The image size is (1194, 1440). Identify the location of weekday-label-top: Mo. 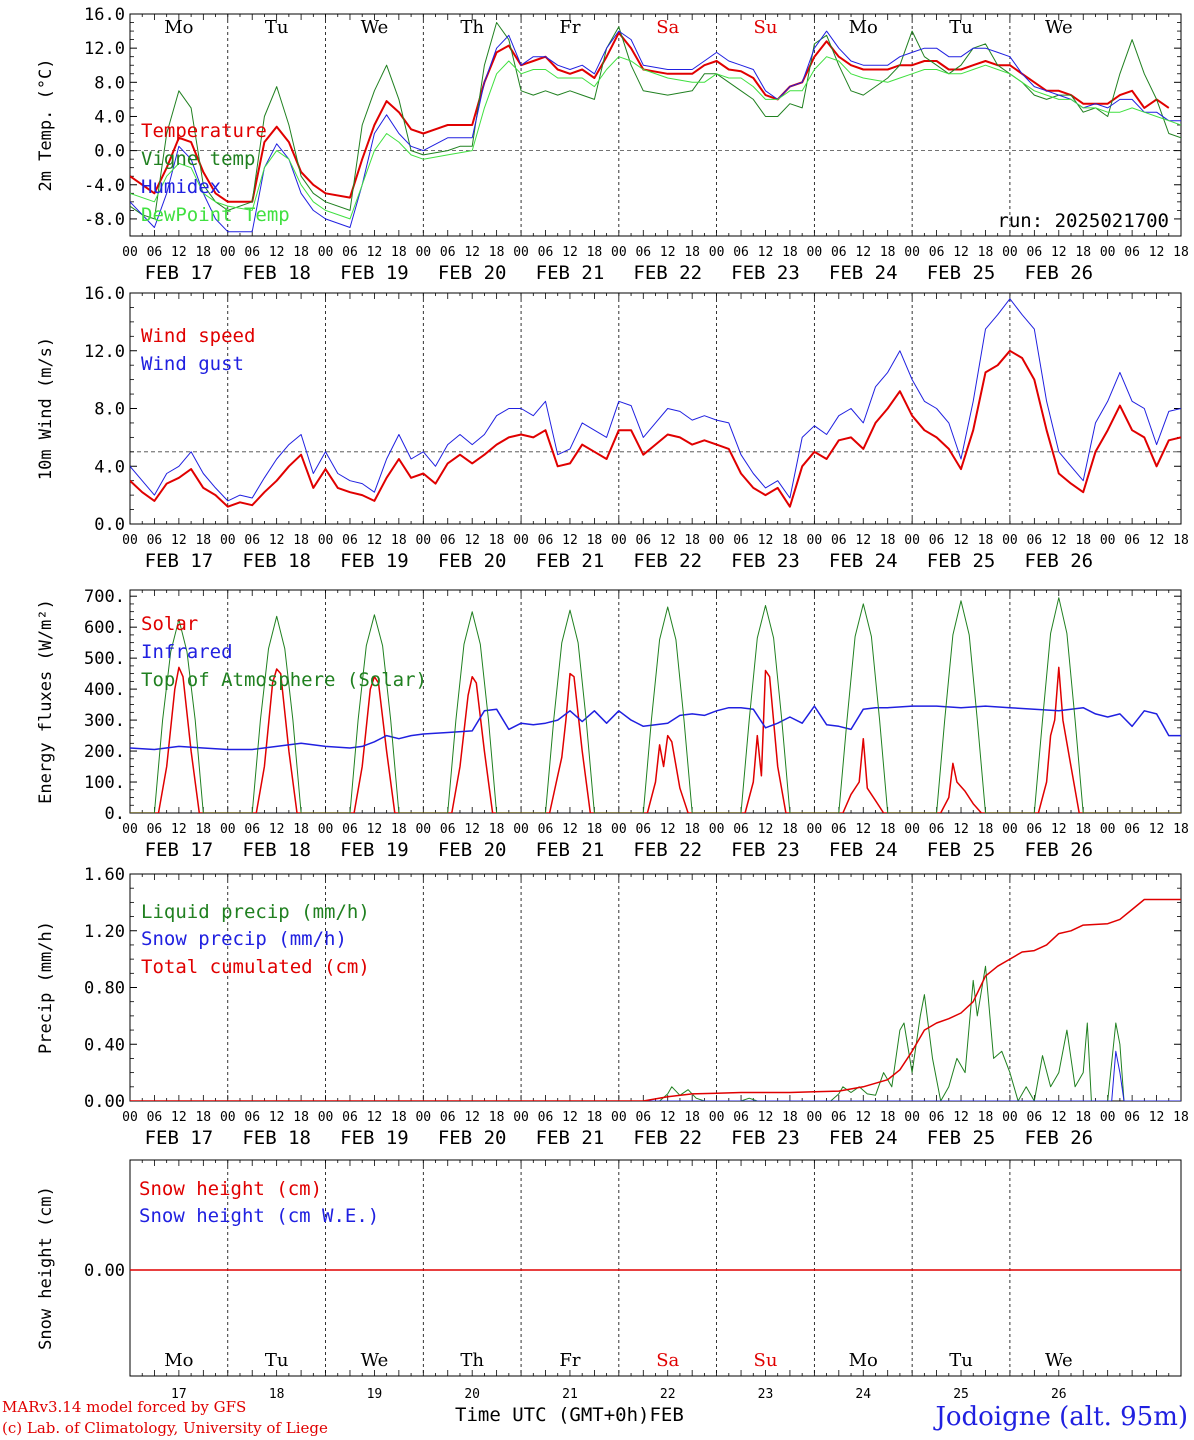
(863, 27).